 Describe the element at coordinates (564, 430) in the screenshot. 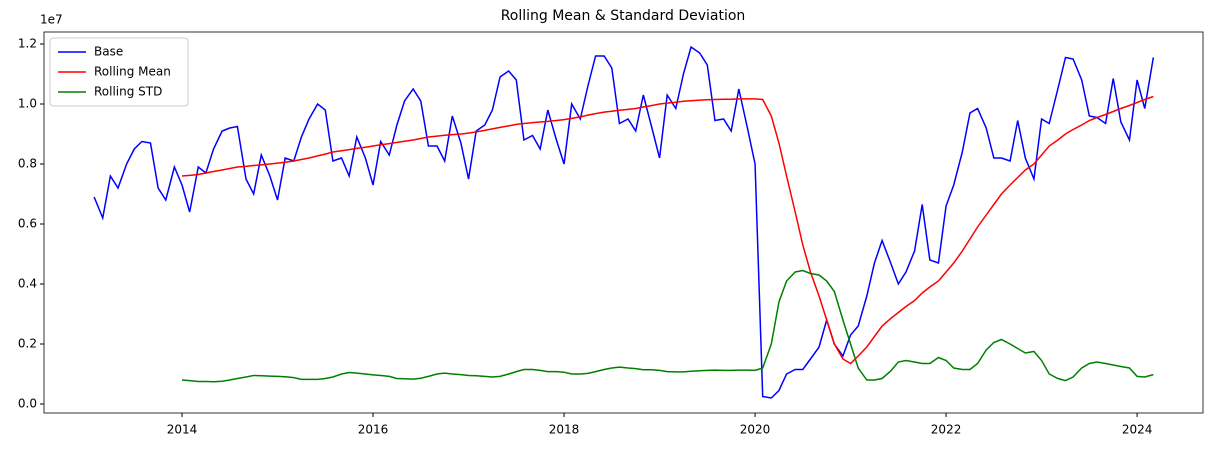

I see `x-tick-label: 2018` at that location.